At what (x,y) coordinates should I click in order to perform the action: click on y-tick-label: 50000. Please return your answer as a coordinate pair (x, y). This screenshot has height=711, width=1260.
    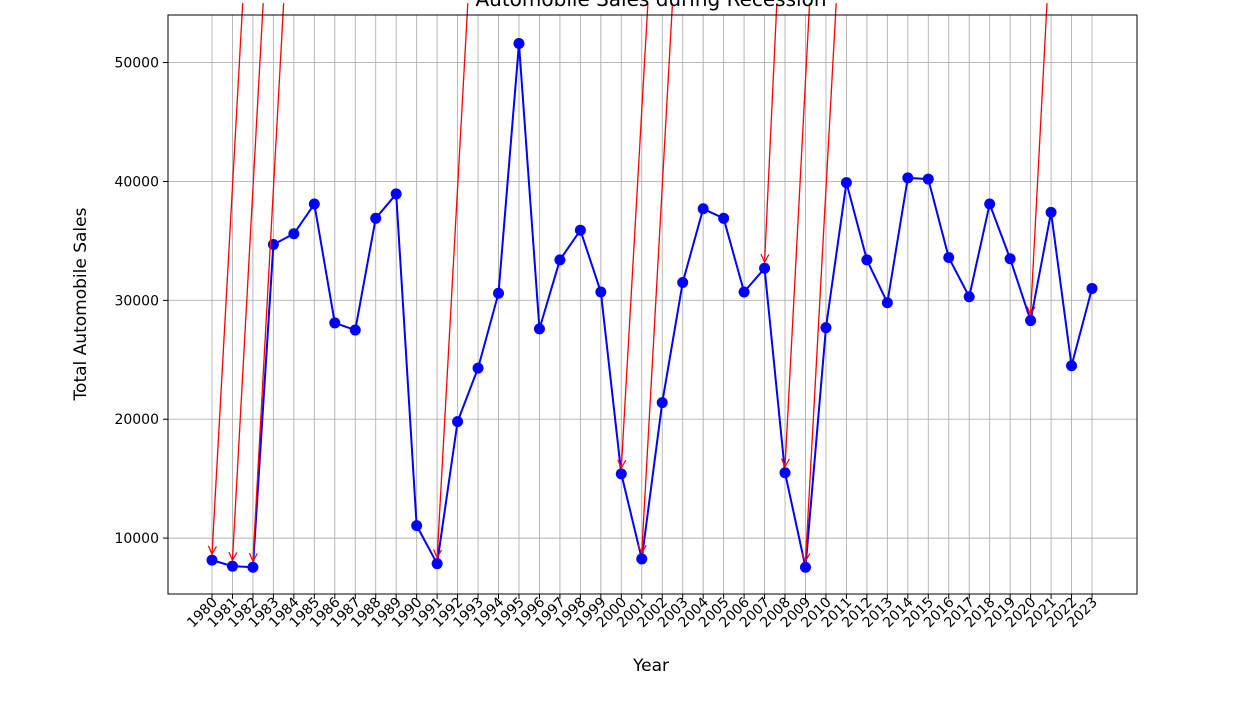
    Looking at the image, I should click on (136, 64).